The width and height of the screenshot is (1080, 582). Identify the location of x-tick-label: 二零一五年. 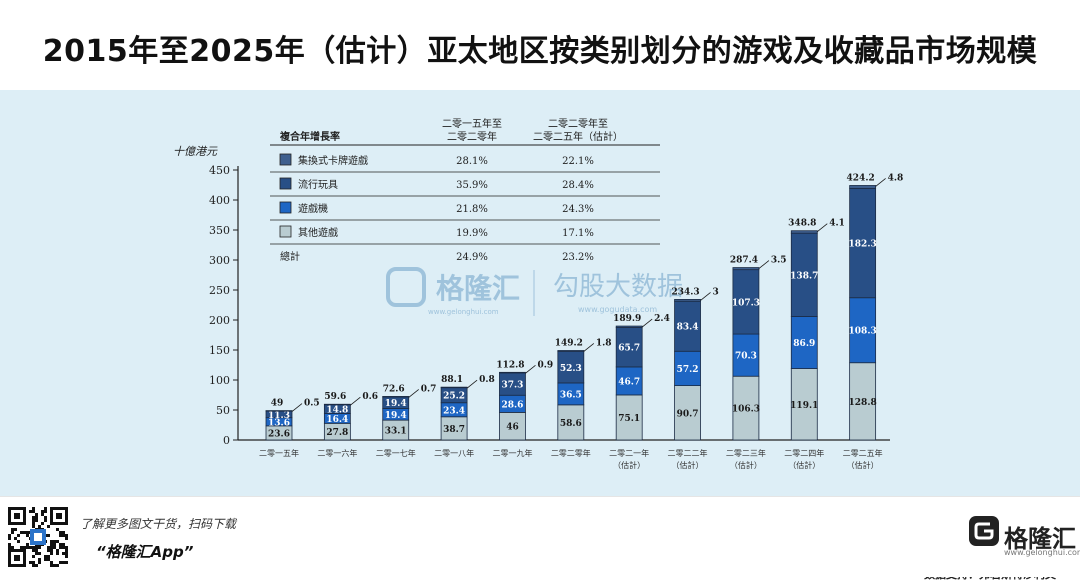
(279, 453).